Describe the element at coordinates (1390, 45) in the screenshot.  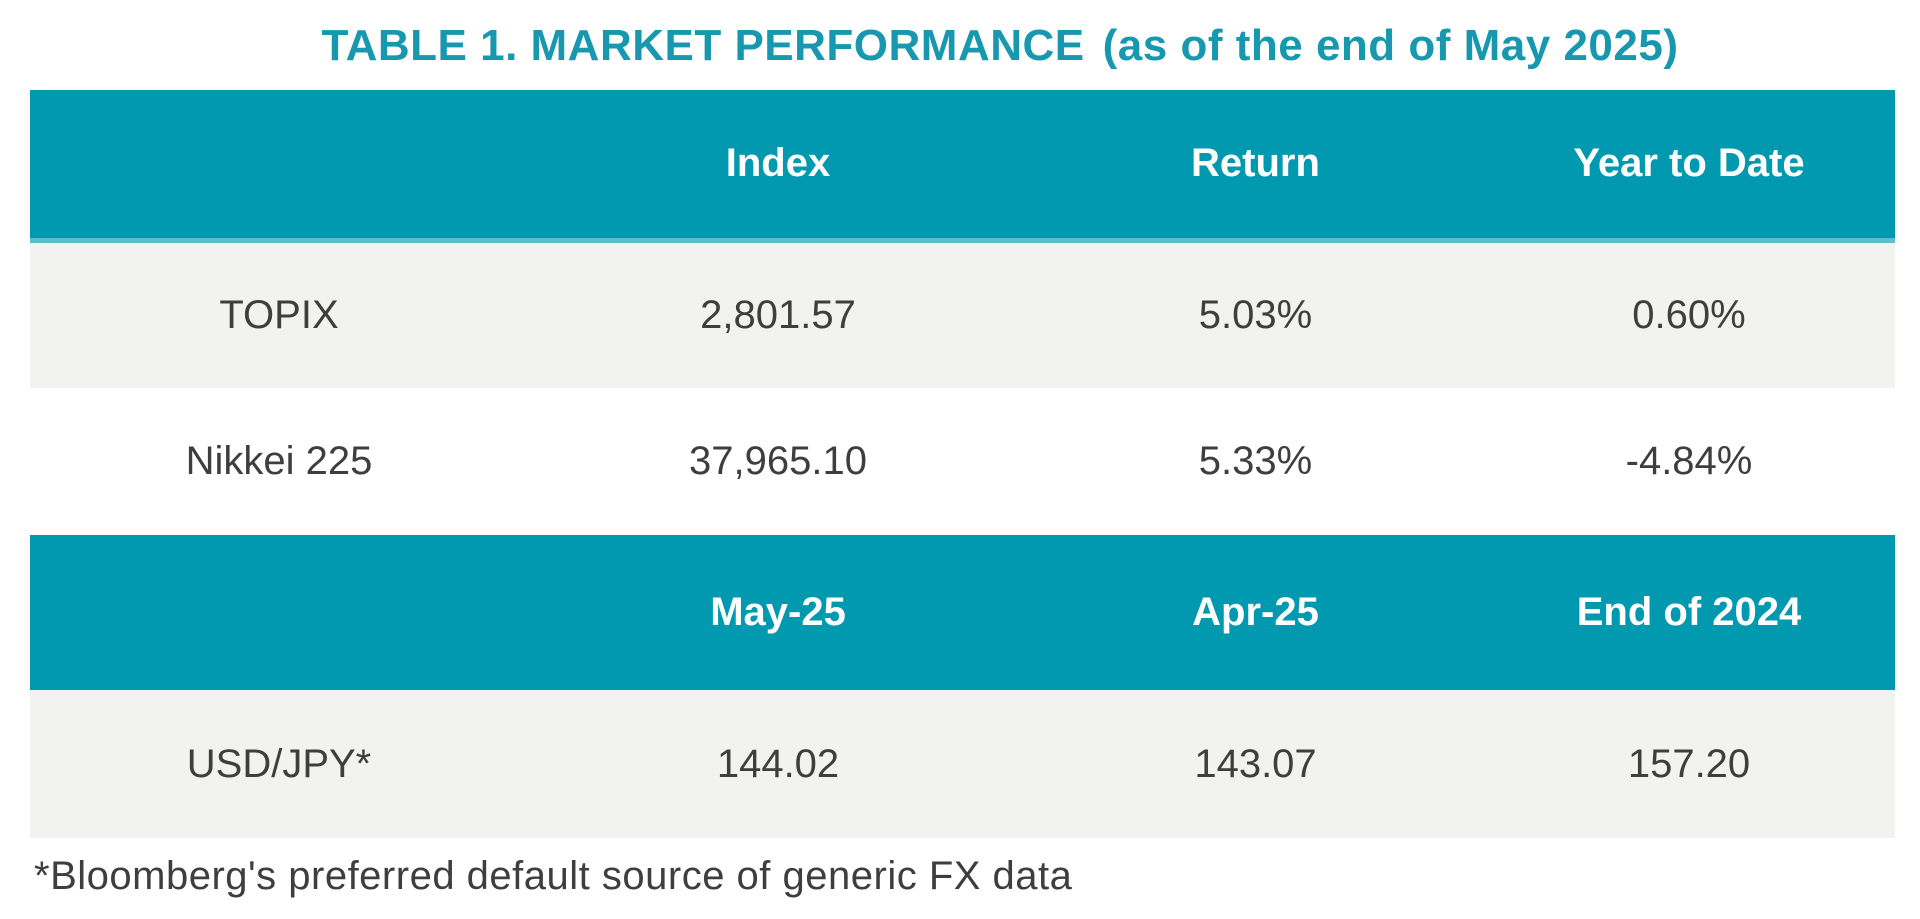
I see `table-title-suffix: (as of the end of May 2025)` at that location.